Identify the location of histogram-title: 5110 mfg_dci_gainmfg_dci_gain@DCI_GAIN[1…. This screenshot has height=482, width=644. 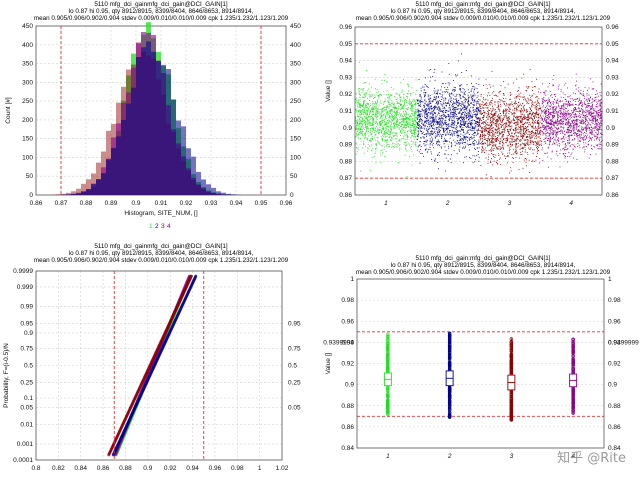
(161, 12).